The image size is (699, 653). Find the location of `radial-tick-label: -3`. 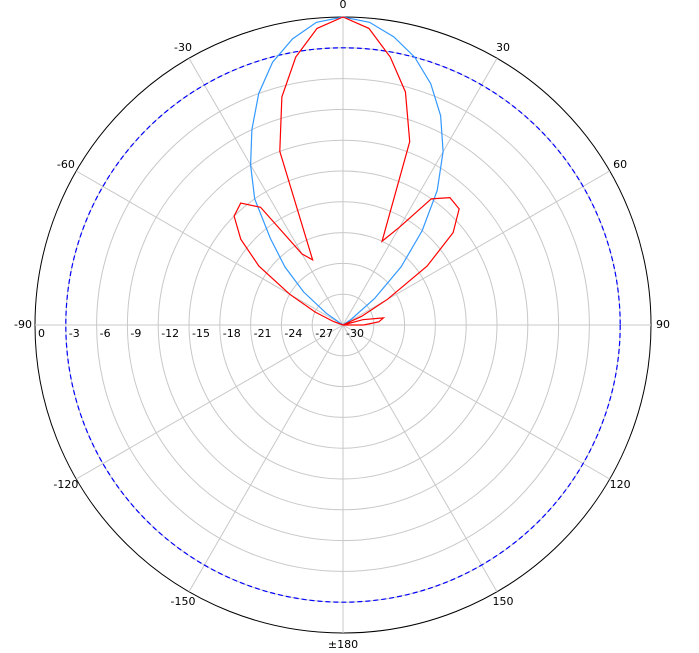

radial-tick-label: -3 is located at coordinates (74, 333).